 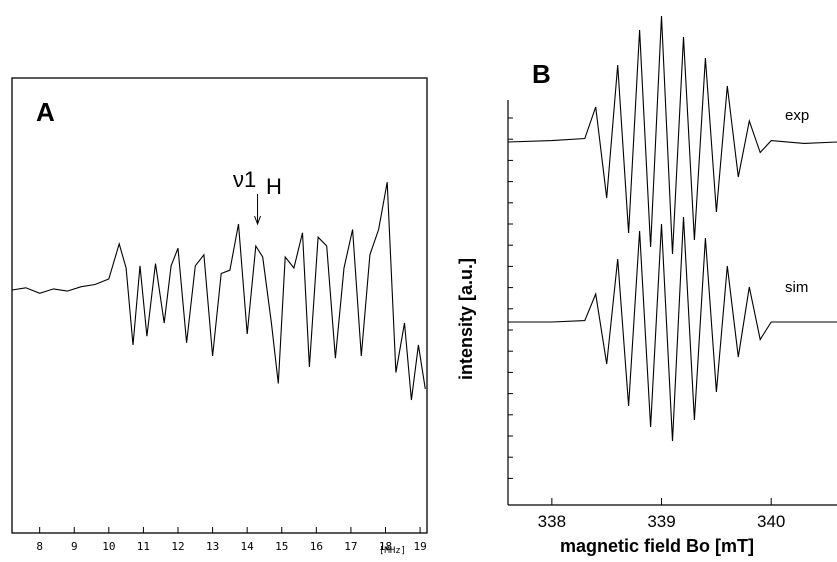 What do you see at coordinates (45, 112) in the screenshot?
I see `panel-a-letter: A` at bounding box center [45, 112].